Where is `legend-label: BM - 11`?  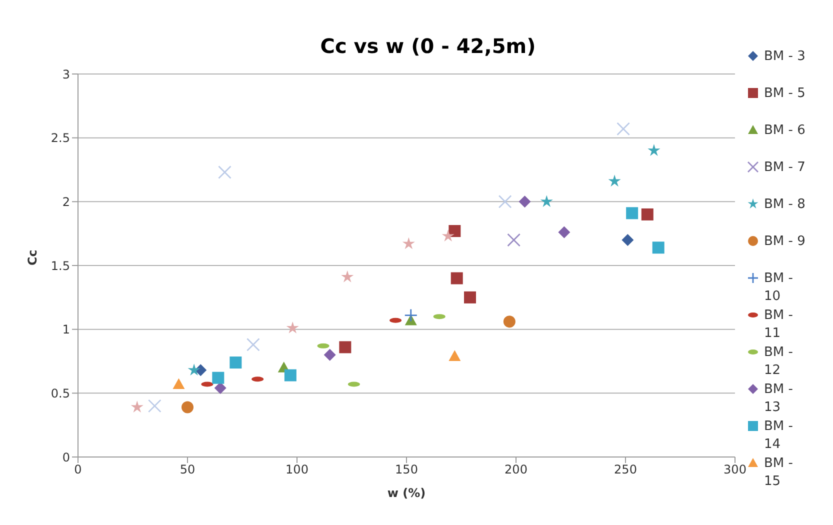 legend-label: BM - 11 is located at coordinates (779, 325).